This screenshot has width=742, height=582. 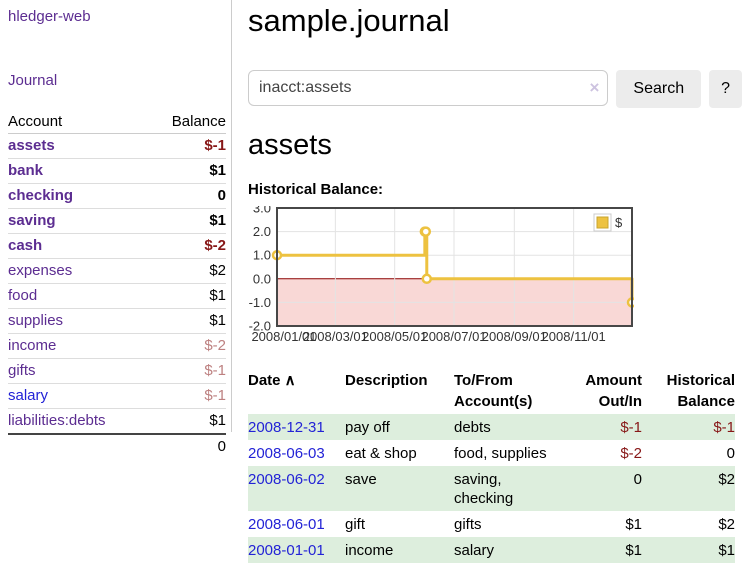 What do you see at coordinates (288, 380) in the screenshot?
I see `sort-asc-icon: ∧` at bounding box center [288, 380].